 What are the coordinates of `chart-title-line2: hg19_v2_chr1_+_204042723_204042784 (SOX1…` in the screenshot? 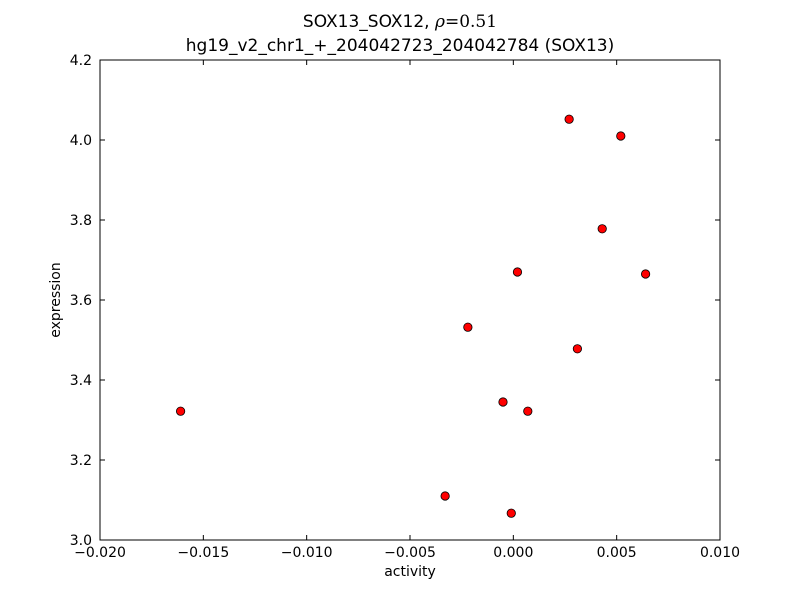 It's located at (400, 46).